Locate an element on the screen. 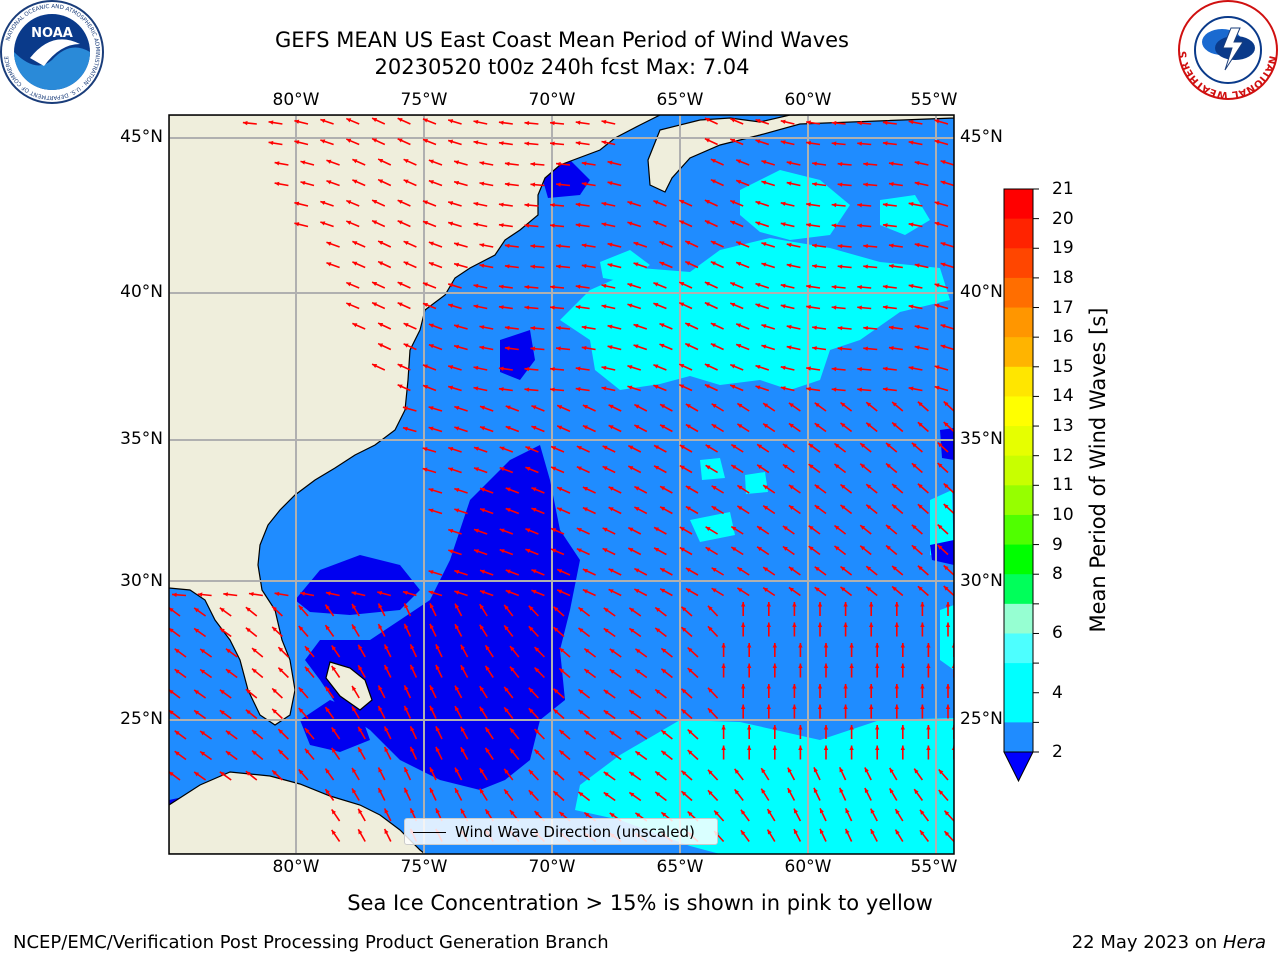  colorbar-tick-label: 11 is located at coordinates (1063, 485).